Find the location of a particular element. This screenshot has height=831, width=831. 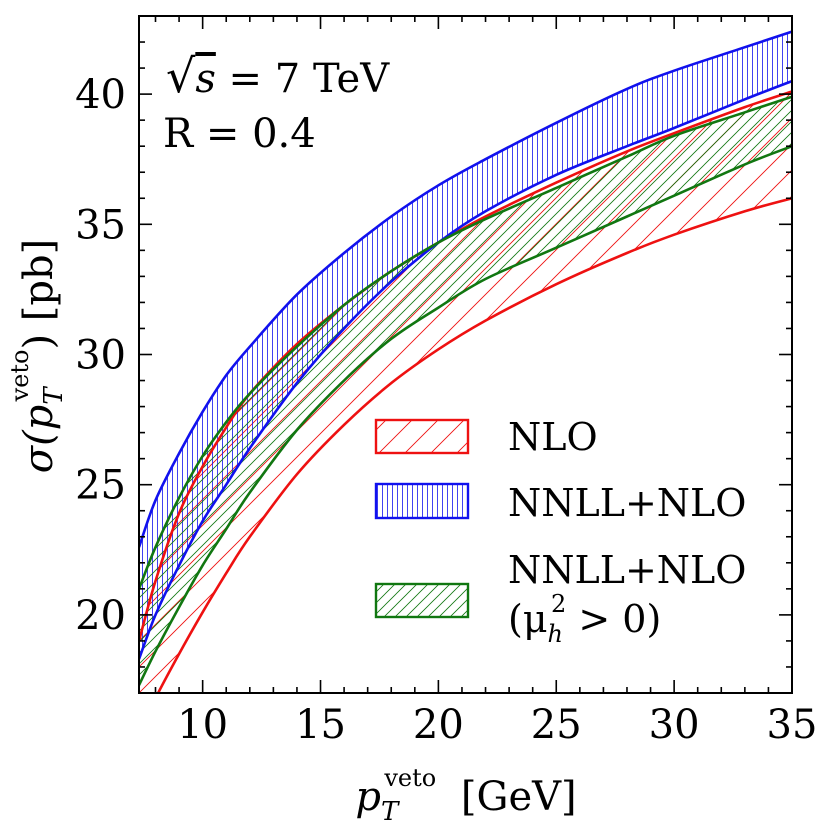

y-tick-labels: 20 25 30 35 40 is located at coordinates (100, 355).